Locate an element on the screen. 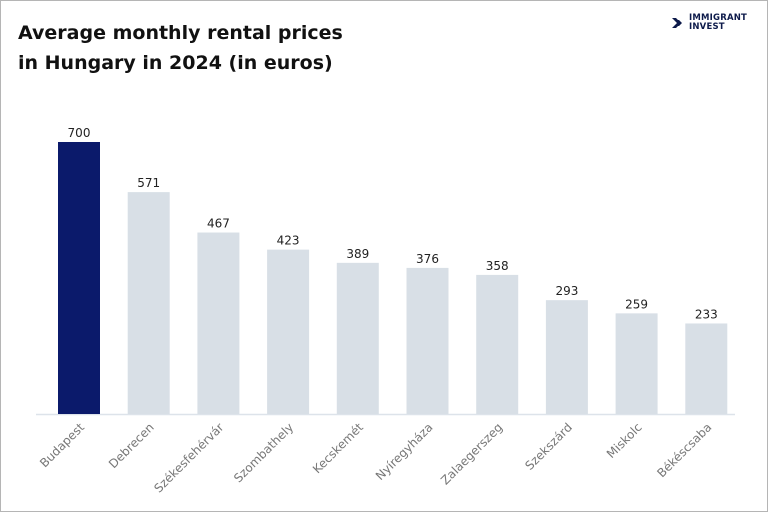 This screenshot has height=512, width=768. data-label-3: 423 is located at coordinates (288, 241).